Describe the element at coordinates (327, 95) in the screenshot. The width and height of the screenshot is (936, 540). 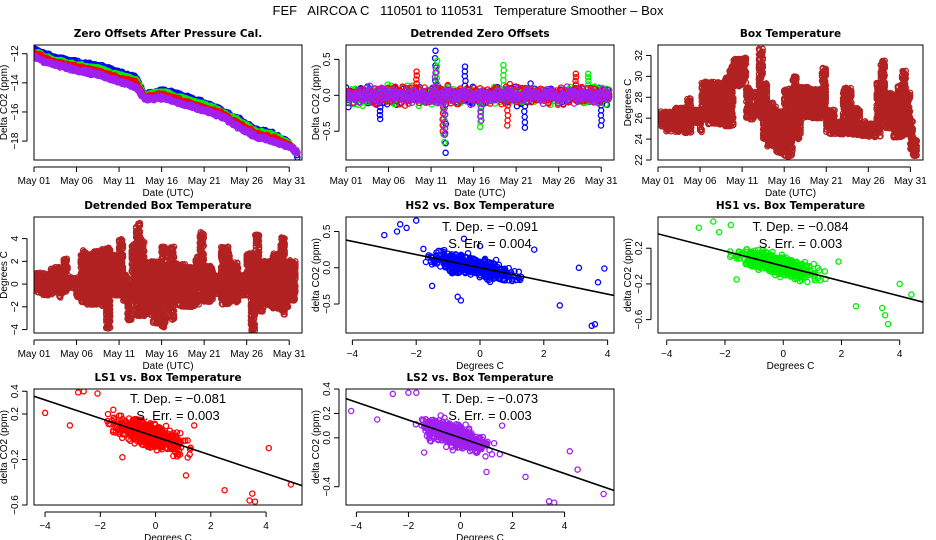
I see `y-tick-label: 0.0` at that location.